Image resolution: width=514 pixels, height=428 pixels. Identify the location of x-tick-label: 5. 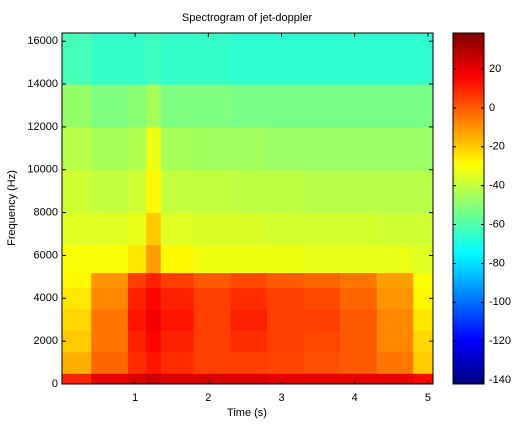
(428, 398).